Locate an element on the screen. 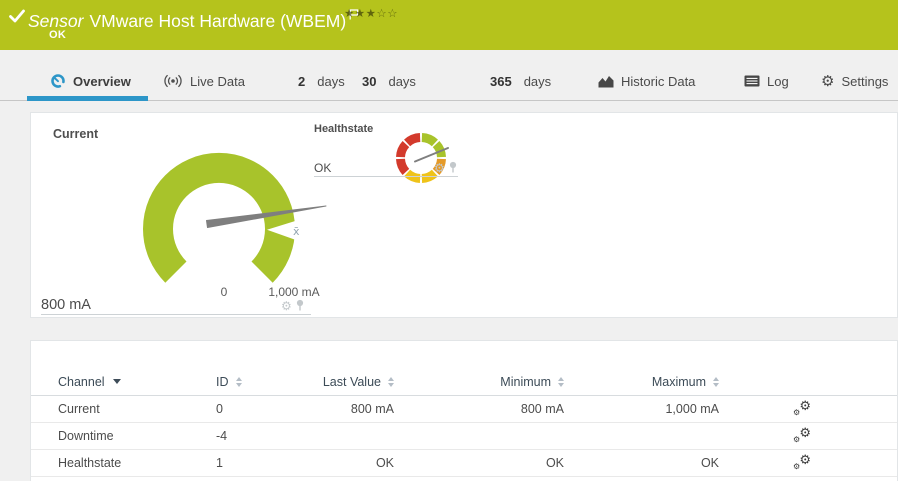 This screenshot has height=481, width=898. table-row-current: Current 0 800 mA 800 mA 1,000 mA ⚙ ⚙ is located at coordinates (464, 409).